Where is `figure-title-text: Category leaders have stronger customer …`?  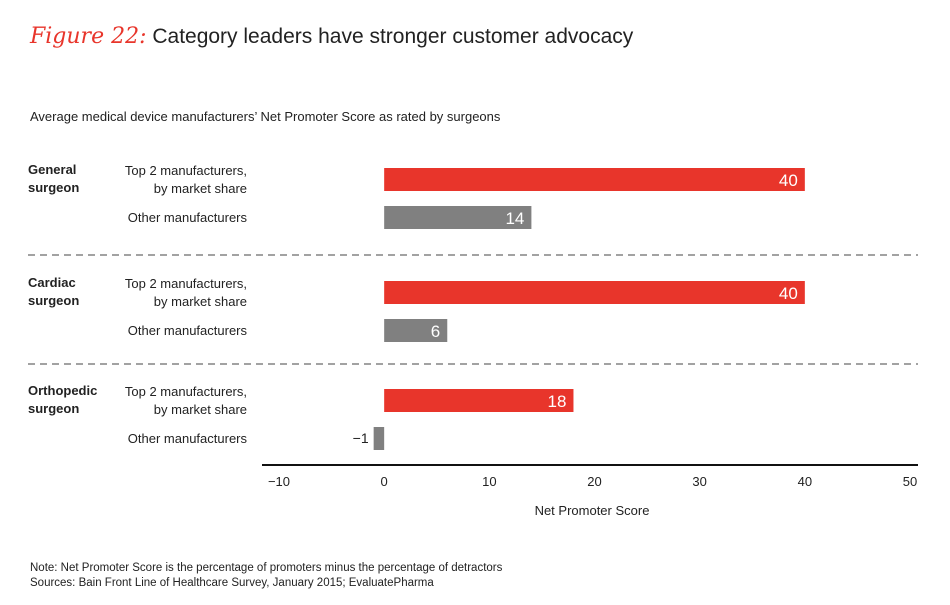
figure-title-text: Category leaders have stronger customer … is located at coordinates (393, 36).